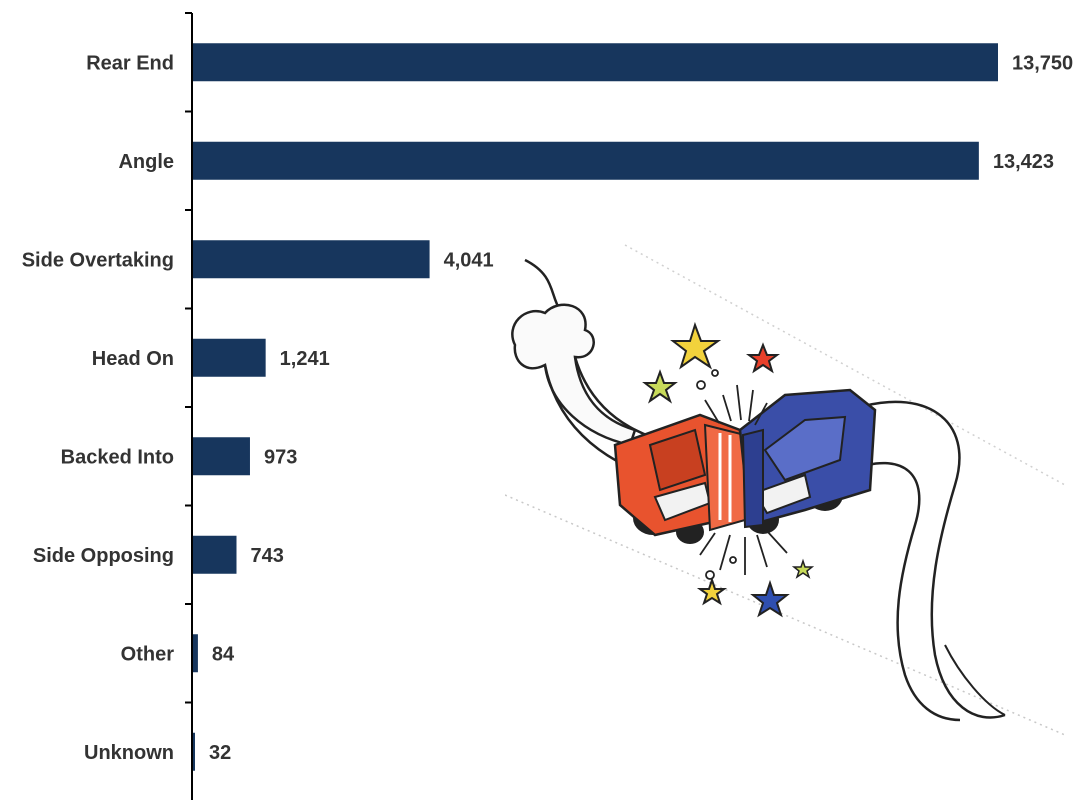  I want to click on category-label: Angle, so click(146, 162).